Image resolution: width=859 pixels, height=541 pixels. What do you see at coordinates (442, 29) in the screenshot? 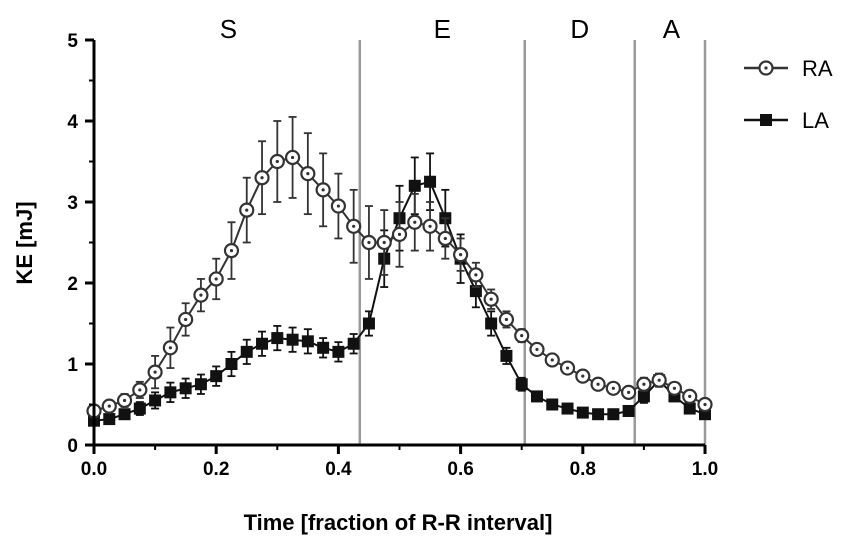
I see `phase-label-e: E` at bounding box center [442, 29].